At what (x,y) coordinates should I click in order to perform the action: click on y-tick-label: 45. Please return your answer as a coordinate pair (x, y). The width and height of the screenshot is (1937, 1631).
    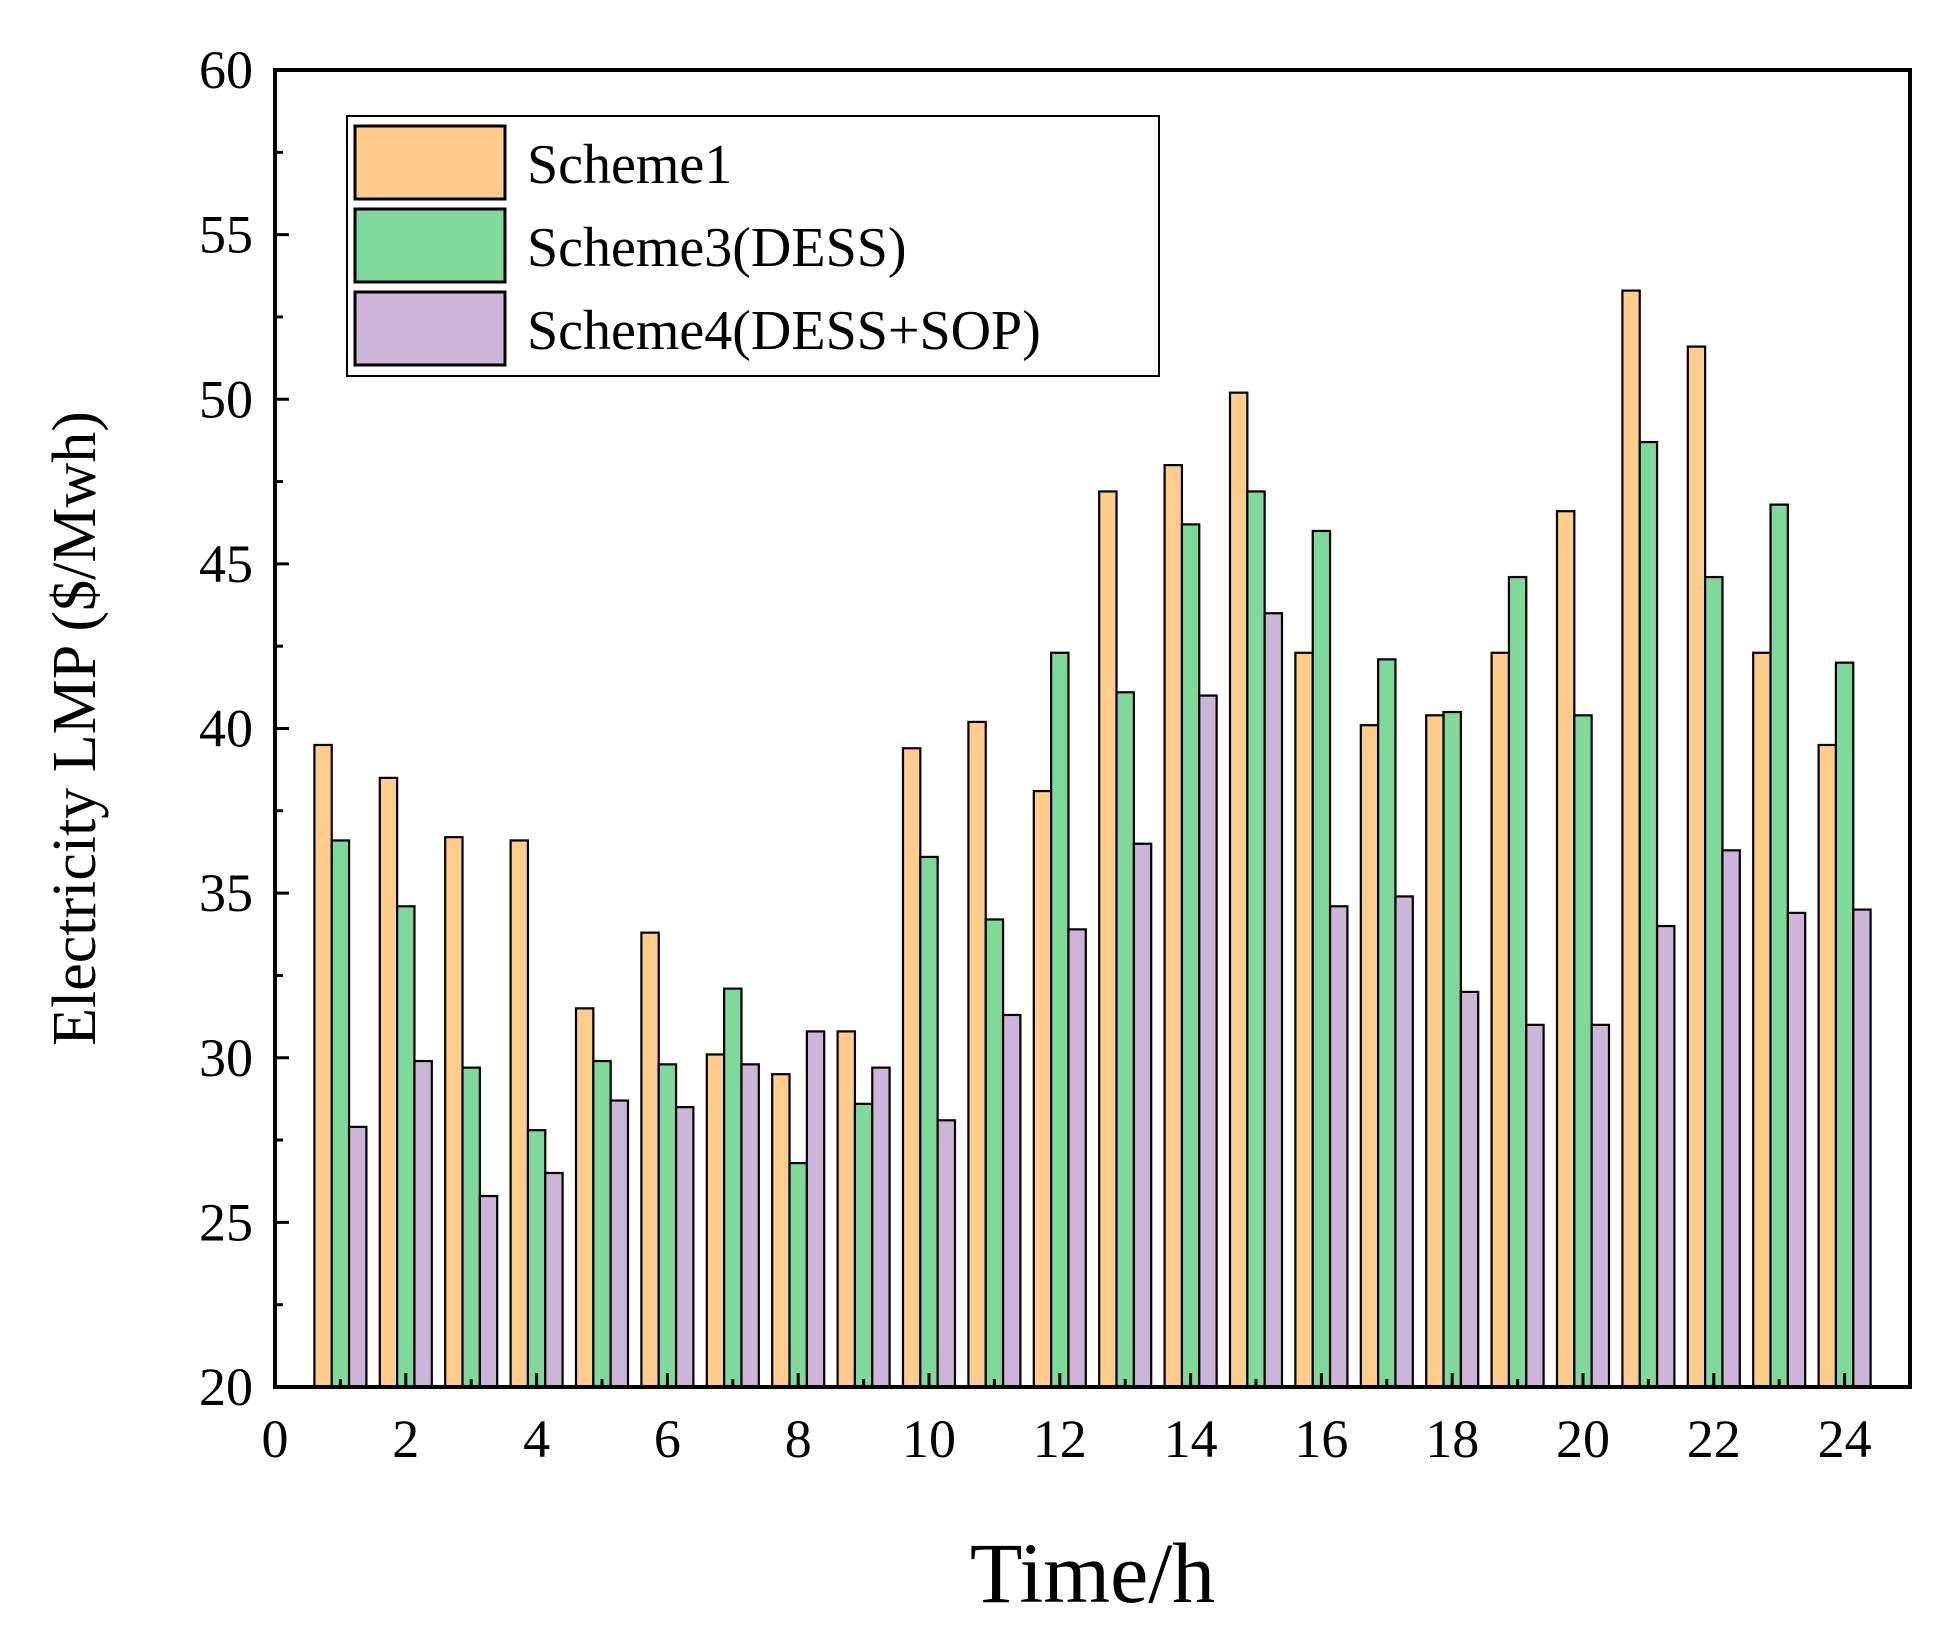
    Looking at the image, I should click on (226, 564).